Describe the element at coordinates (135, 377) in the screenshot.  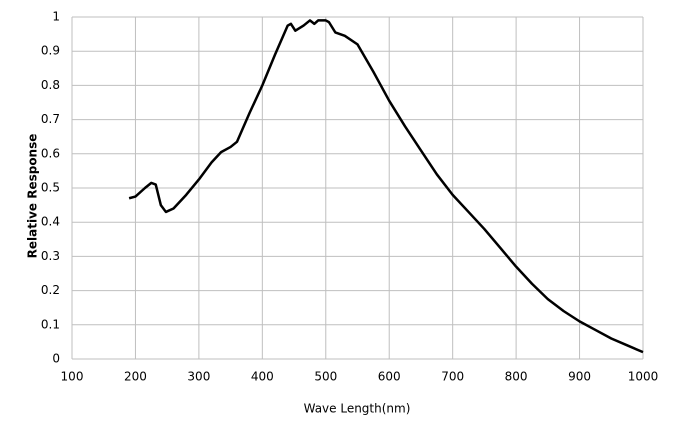
I see `x-tick-label: 200` at that location.